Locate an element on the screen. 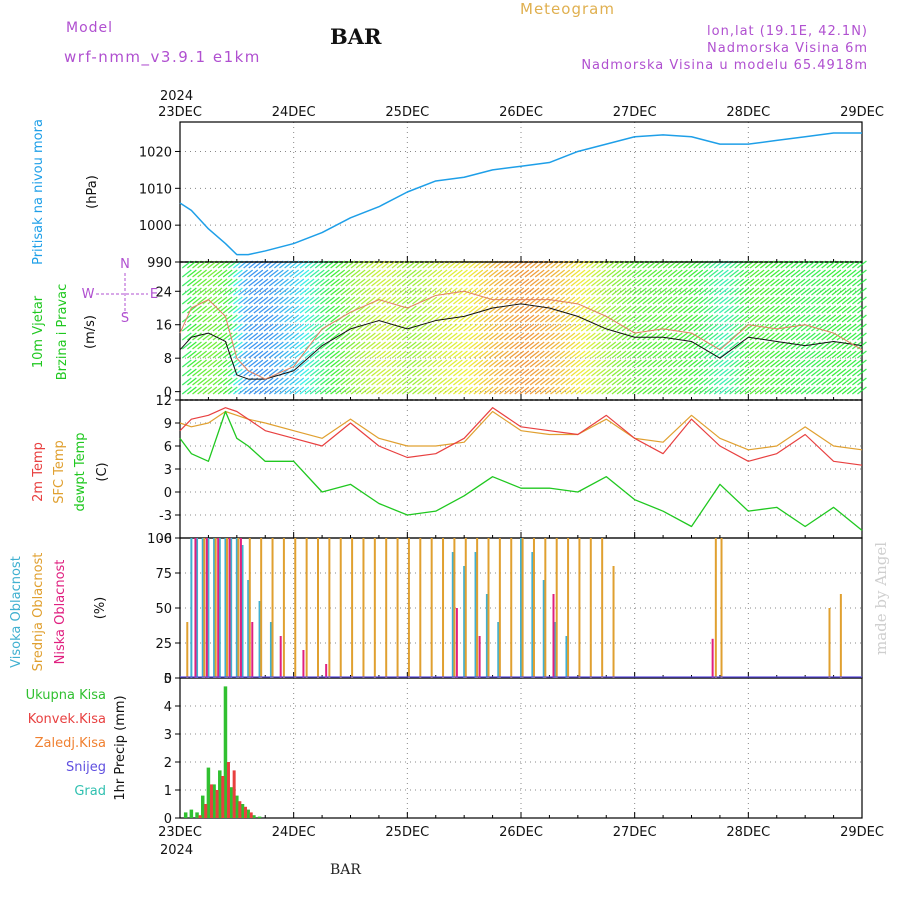 Image resolution: width=900 pixels, height=900 pixels. y-tick-label: 1000 is located at coordinates (155, 226).